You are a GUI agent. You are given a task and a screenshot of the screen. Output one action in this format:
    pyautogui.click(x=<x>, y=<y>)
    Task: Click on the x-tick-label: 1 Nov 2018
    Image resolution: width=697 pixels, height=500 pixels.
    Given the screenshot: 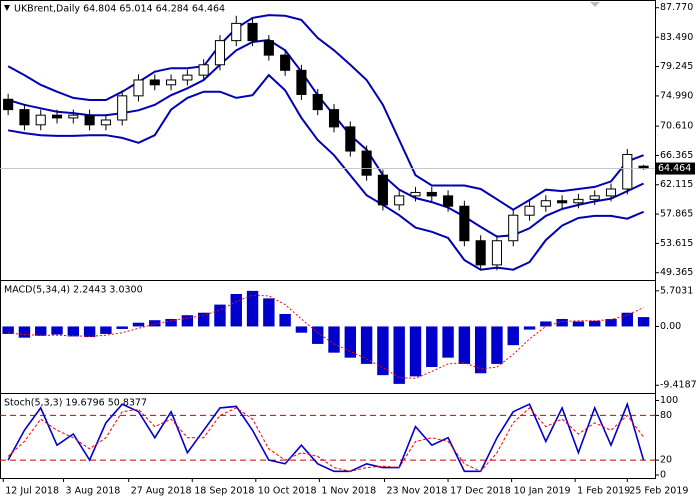 What is the action you would take?
    pyautogui.click(x=348, y=491)
    